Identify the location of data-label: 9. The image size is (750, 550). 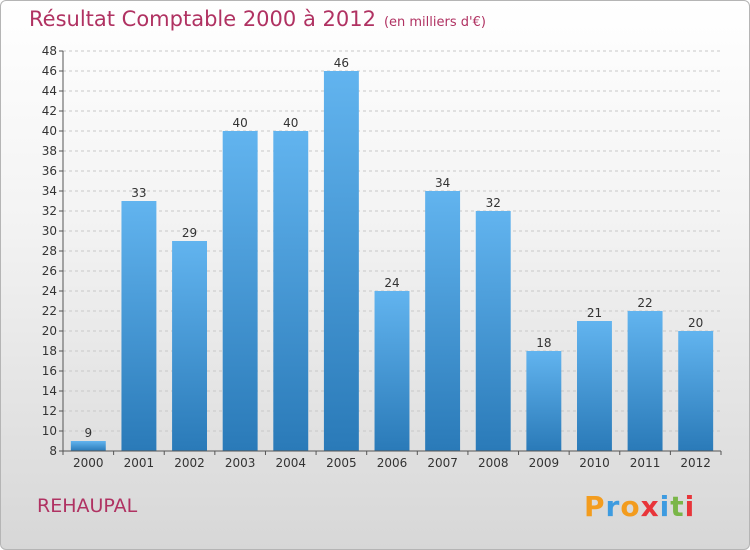
(88, 433).